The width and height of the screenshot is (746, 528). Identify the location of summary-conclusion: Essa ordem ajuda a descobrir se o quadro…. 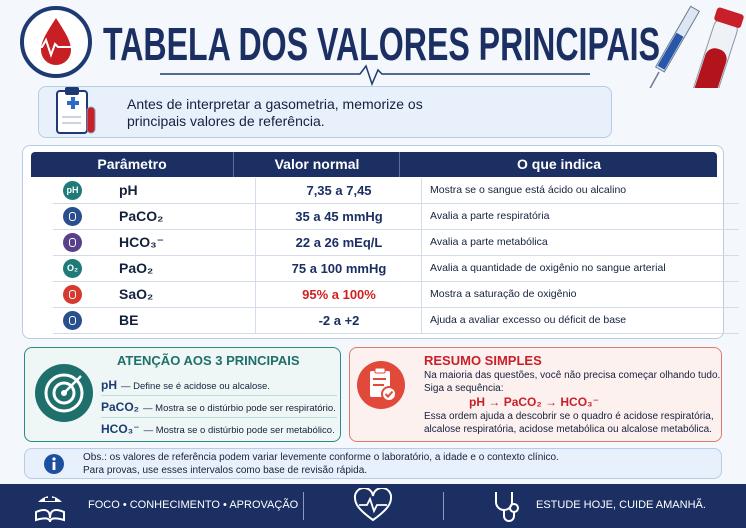
(569, 423).